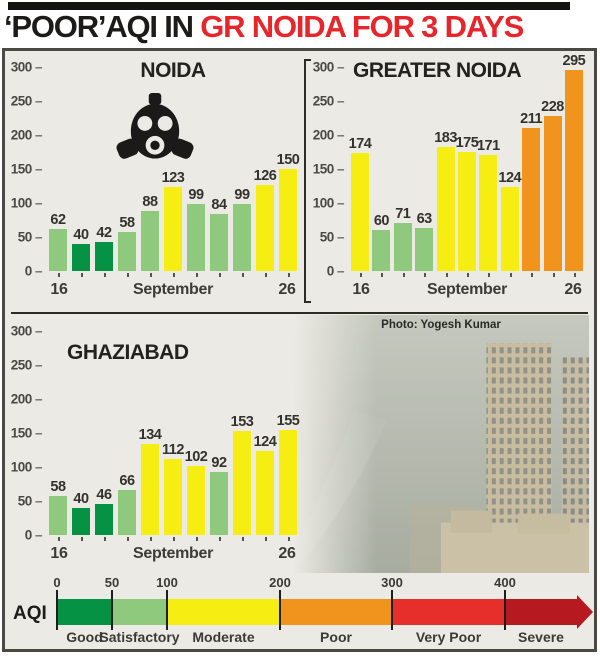  I want to click on bar-value-label: 63, so click(424, 219).